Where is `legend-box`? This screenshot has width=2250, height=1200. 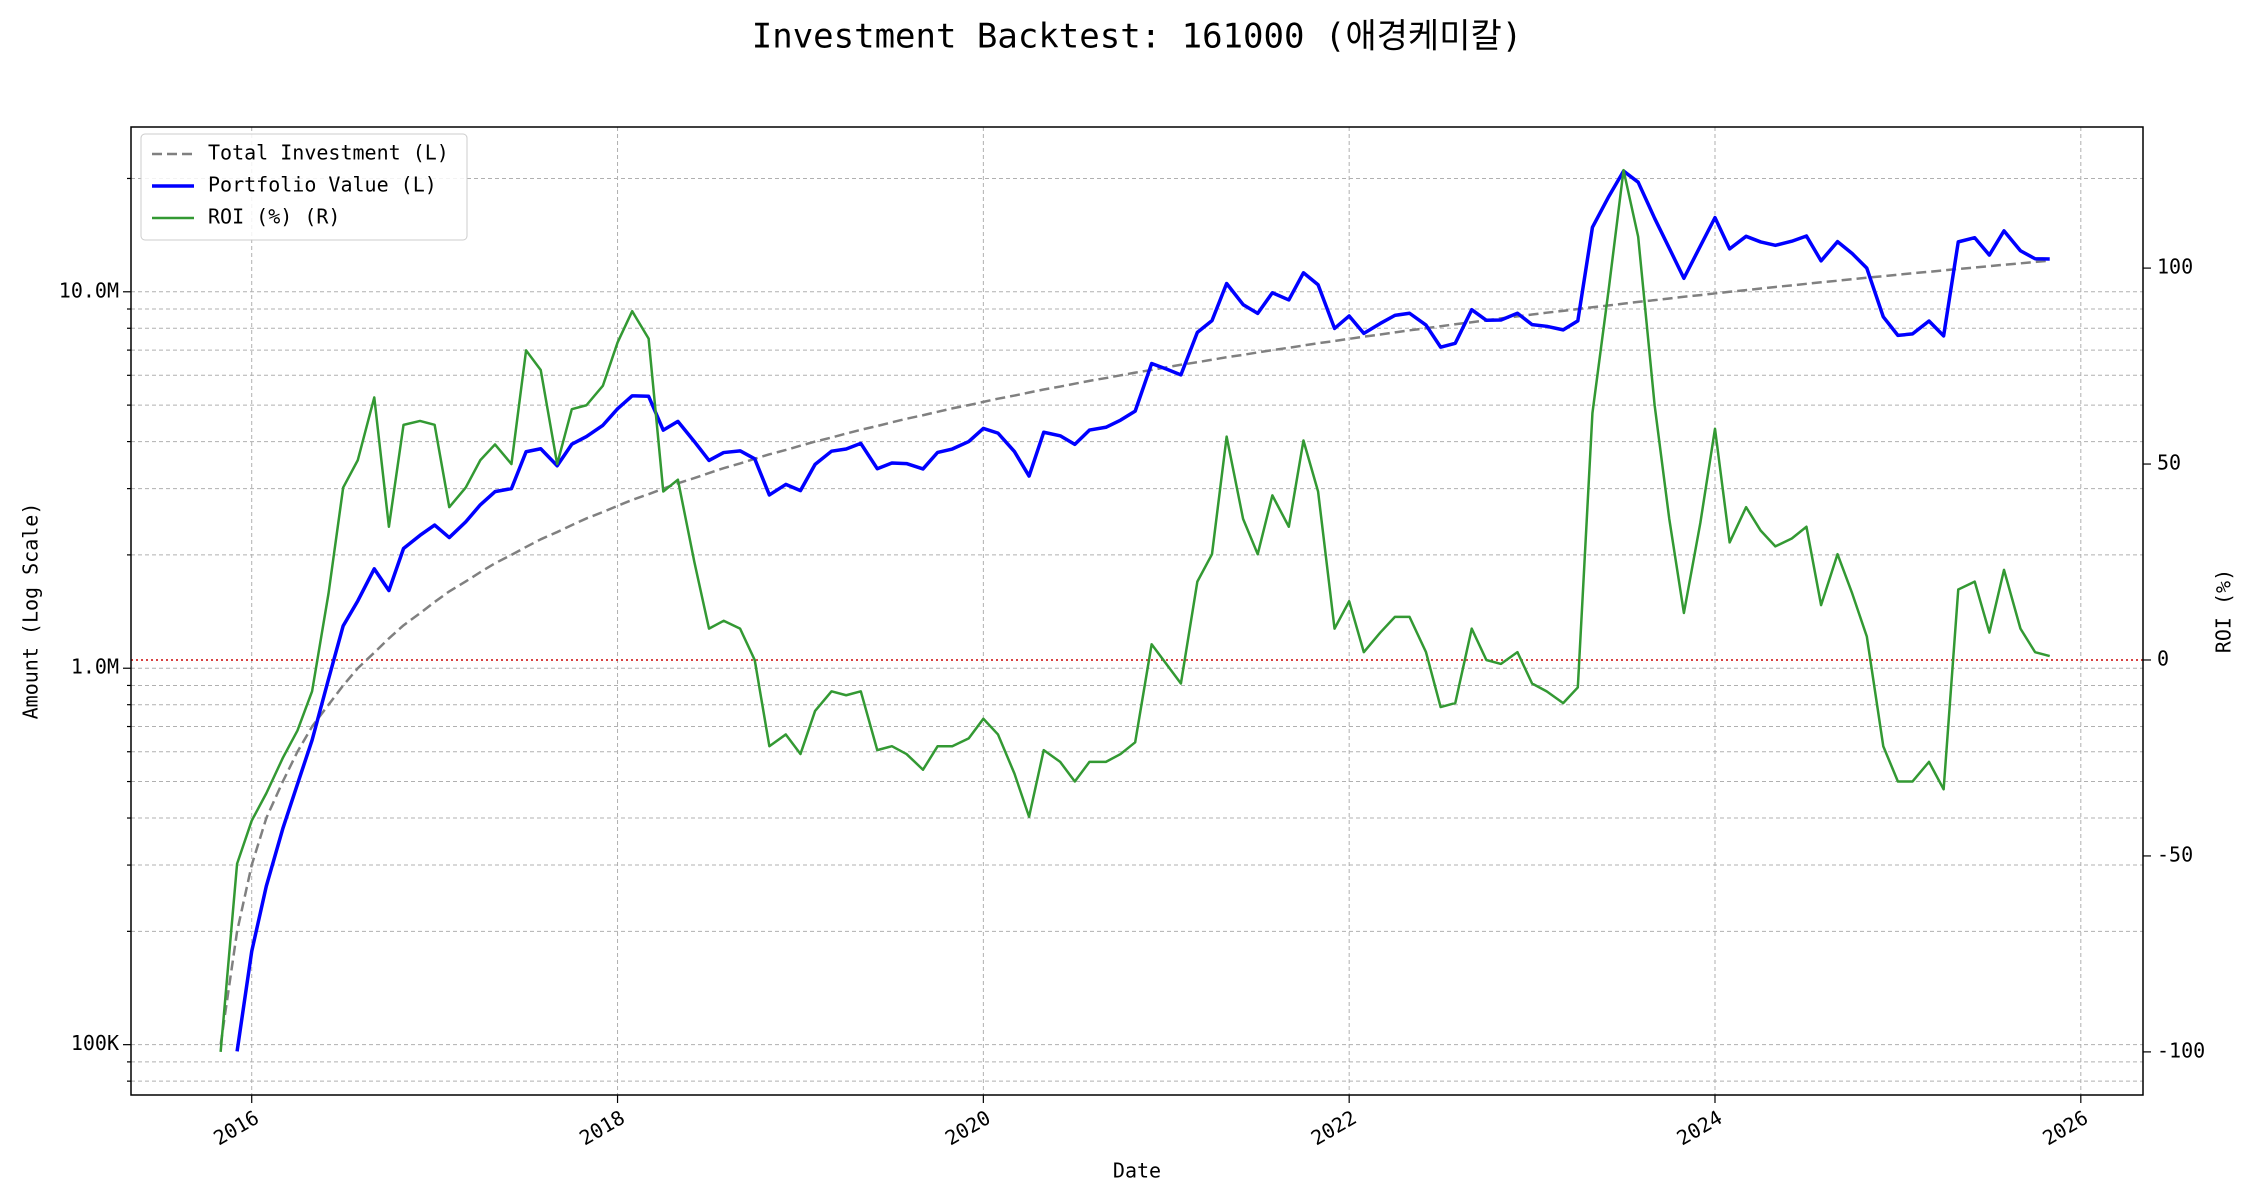 legend-box is located at coordinates (304, 187).